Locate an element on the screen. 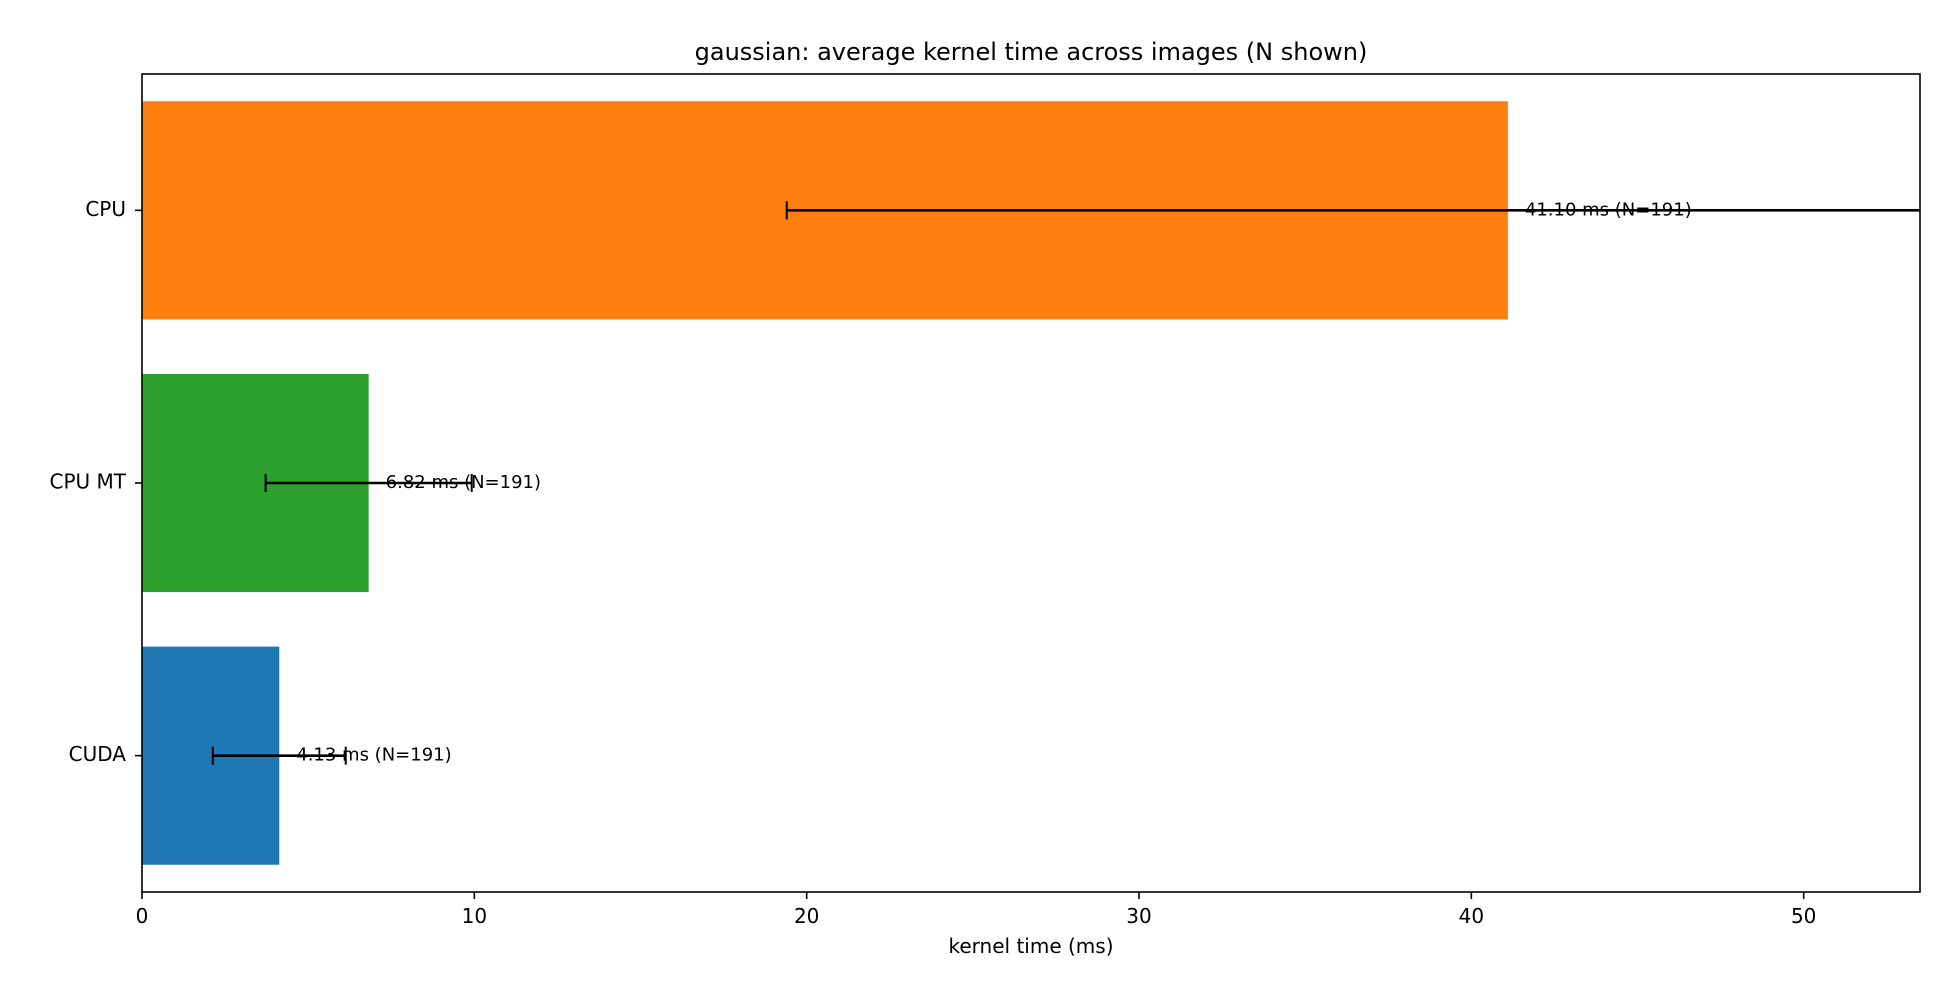 The height and width of the screenshot is (992, 1952). data-label: 4.13 ms (N=191) is located at coordinates (373, 755).